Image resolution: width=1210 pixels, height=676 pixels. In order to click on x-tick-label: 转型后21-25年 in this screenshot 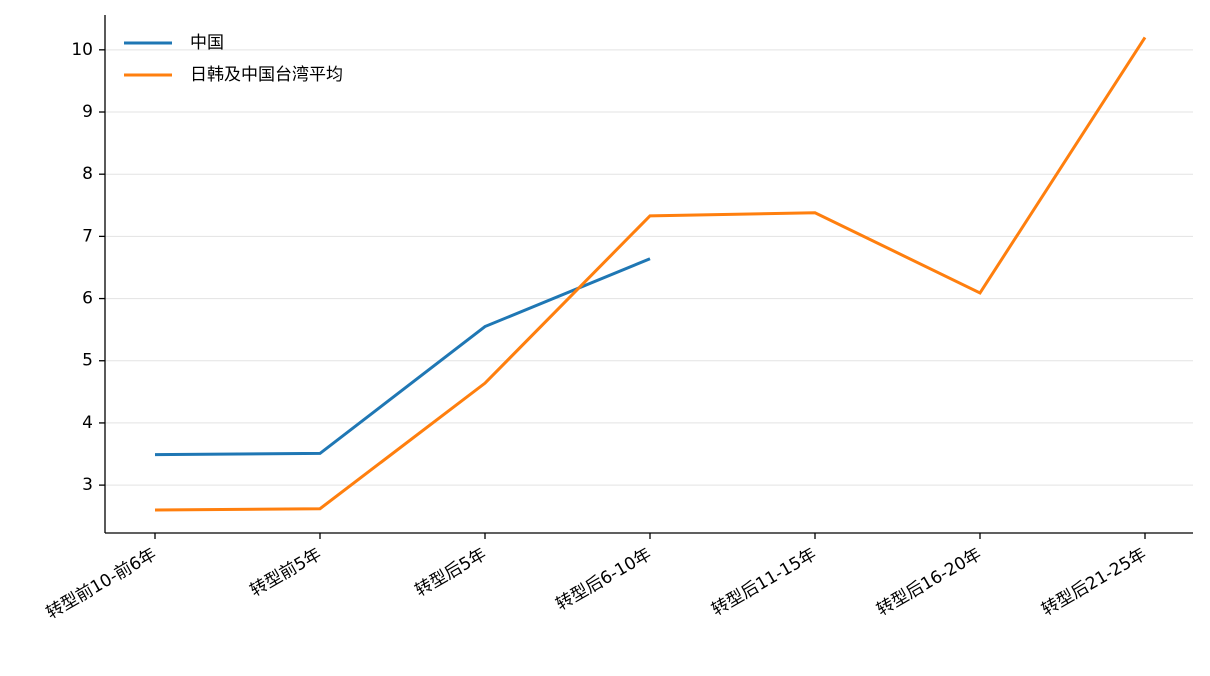, I will do `click(1094, 582)`.